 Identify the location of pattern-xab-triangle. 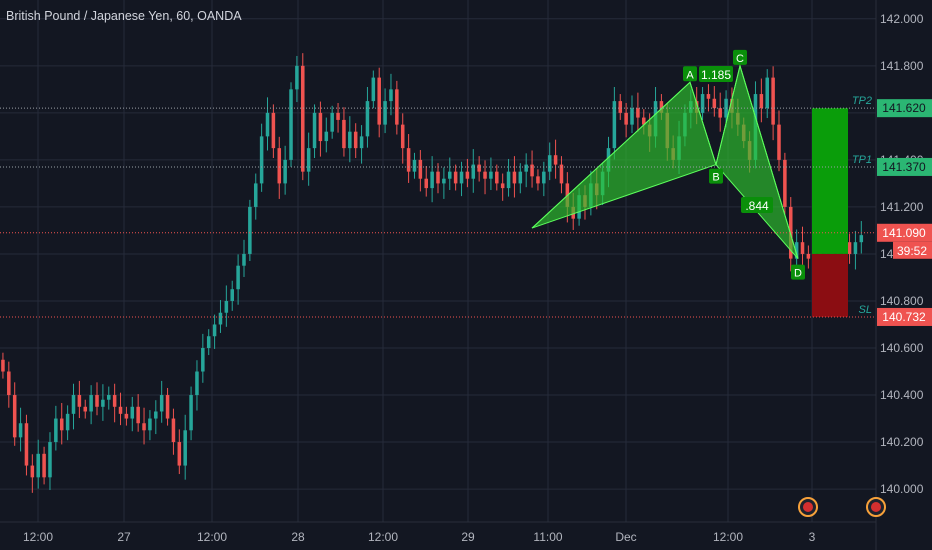
(624, 155).